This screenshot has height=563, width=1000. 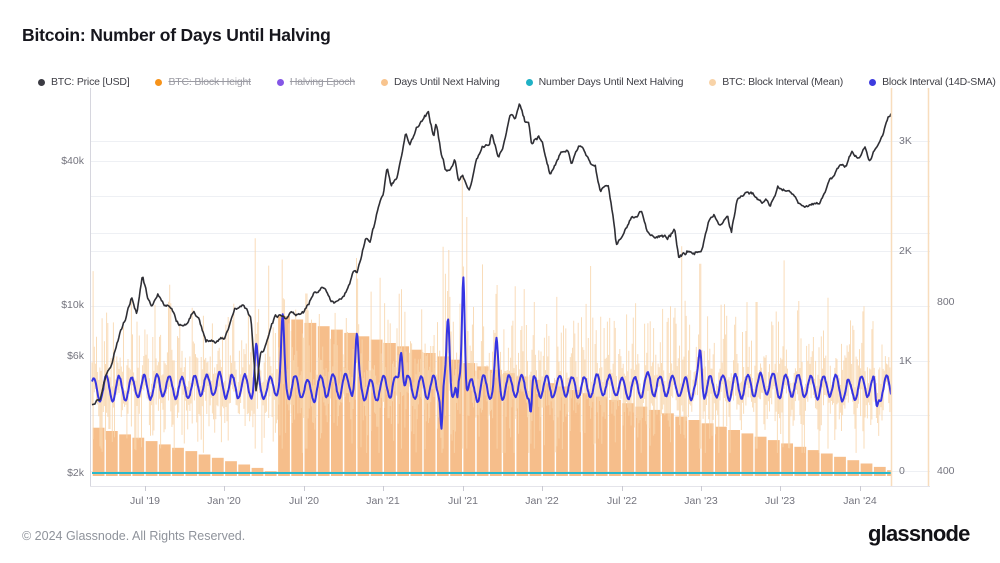 What do you see at coordinates (145, 501) in the screenshot?
I see `x-axis-label-0: Jul '19` at bounding box center [145, 501].